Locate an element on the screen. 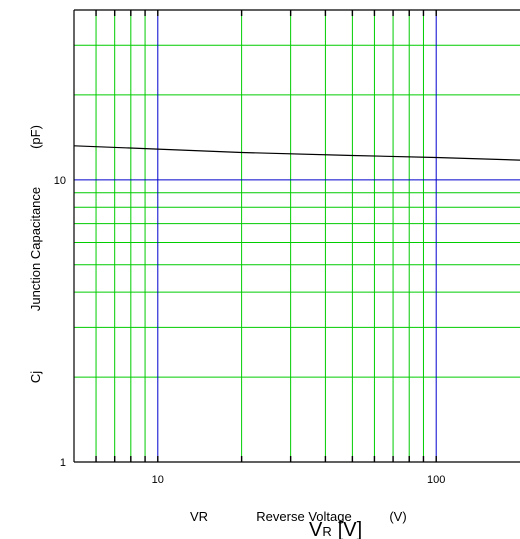 This screenshot has height=539, width=520. y-axis-symbol: Cj is located at coordinates (35, 377).